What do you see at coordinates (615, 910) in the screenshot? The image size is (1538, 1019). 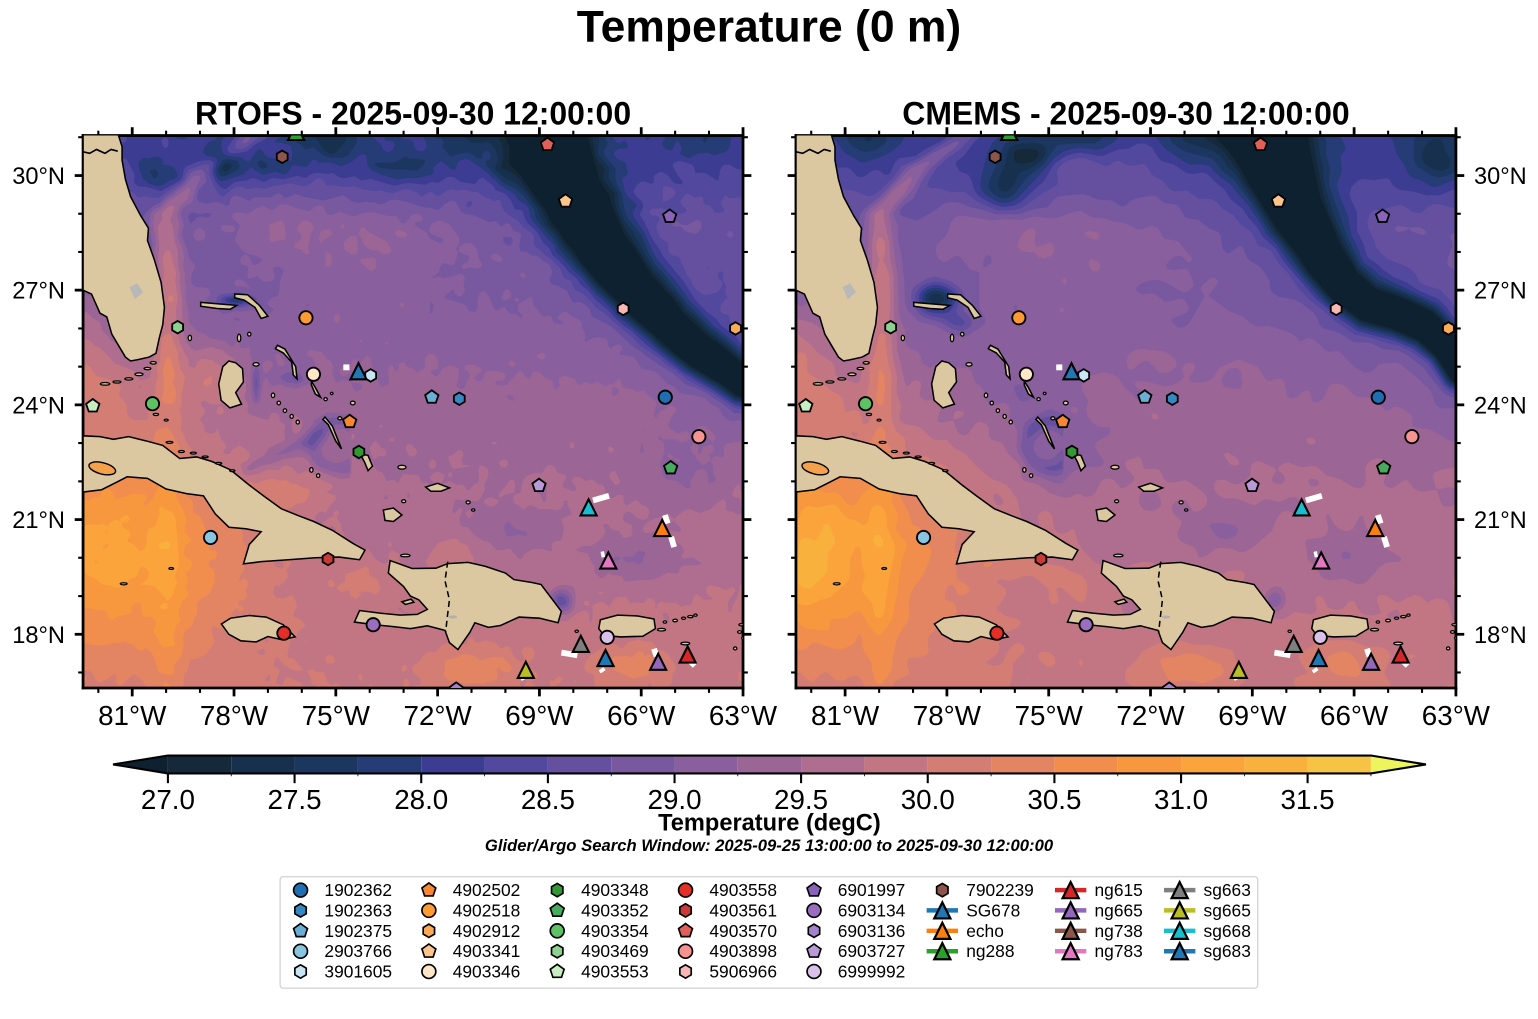 I see `svg-text: 4903352` at bounding box center [615, 910].